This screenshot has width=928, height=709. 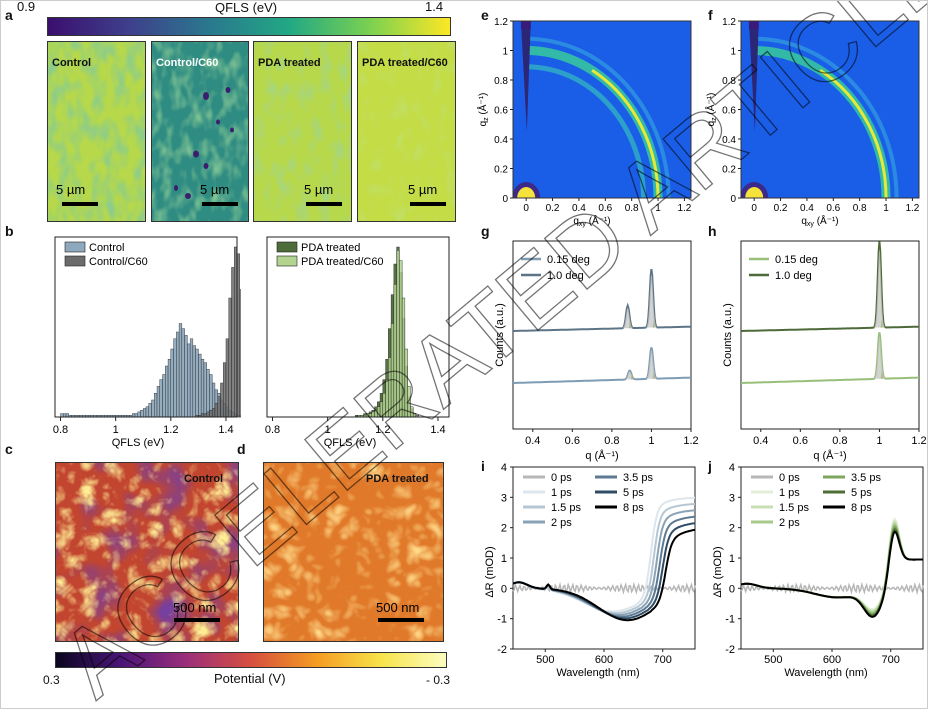 I want to click on panel-label-g: g, so click(x=485, y=231).